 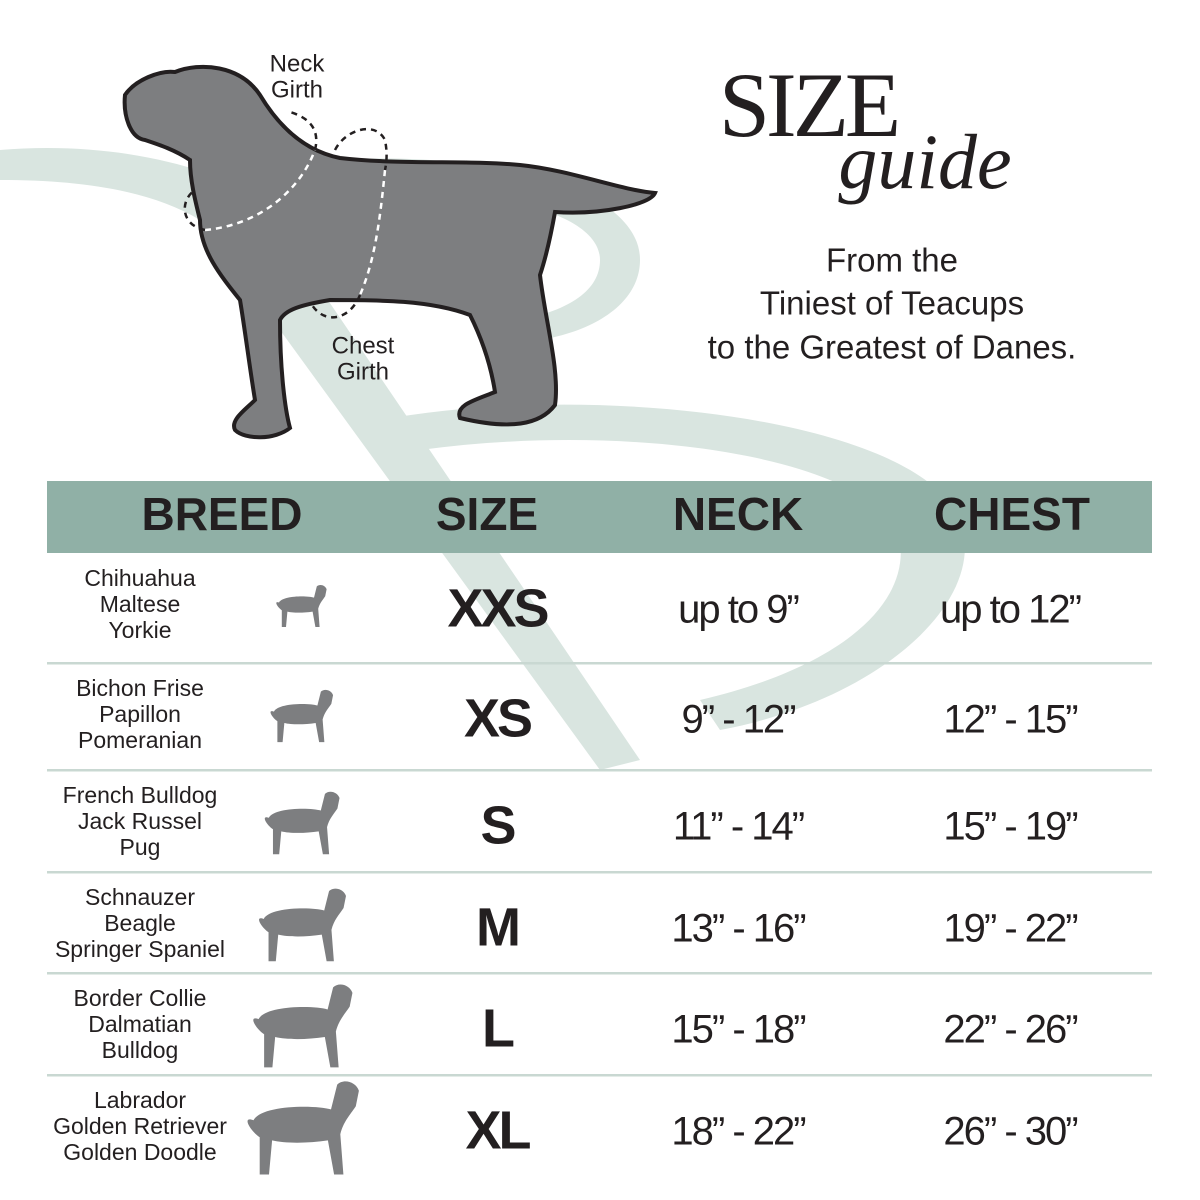 I want to click on neck: 9” - 12”, so click(x=739, y=720).